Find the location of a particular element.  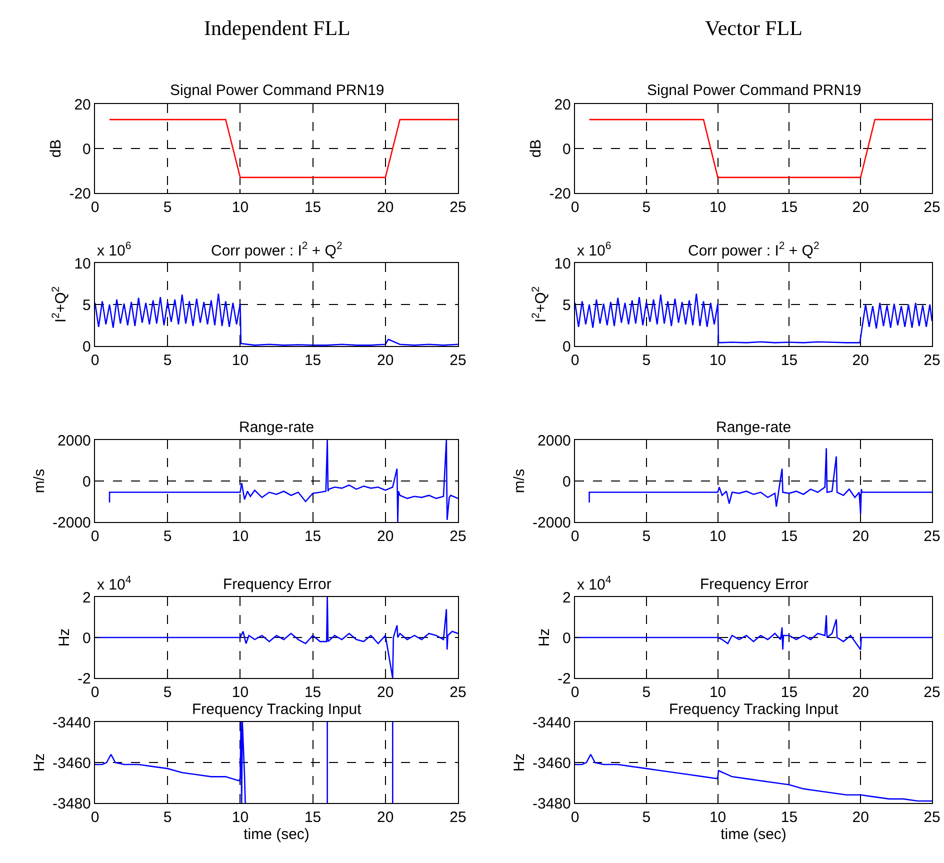

chart-subtitle: Signal Power Command PRN19 is located at coordinates (754, 90).